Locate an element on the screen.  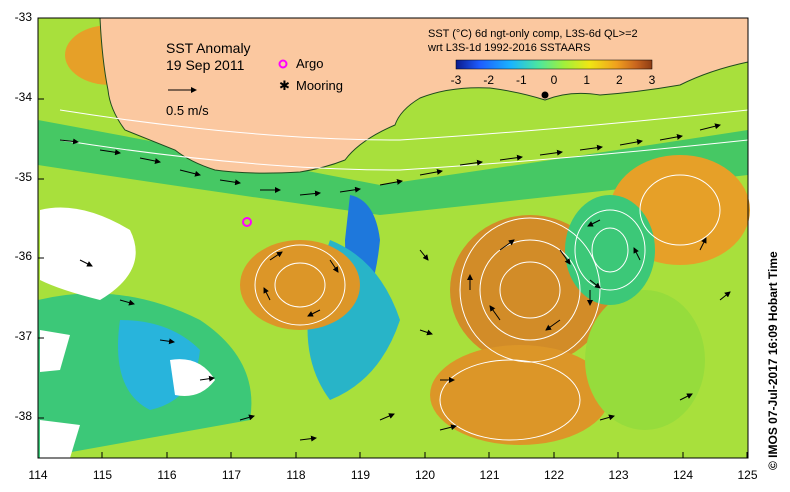
x-axis-label: 120 is located at coordinates (425, 475).